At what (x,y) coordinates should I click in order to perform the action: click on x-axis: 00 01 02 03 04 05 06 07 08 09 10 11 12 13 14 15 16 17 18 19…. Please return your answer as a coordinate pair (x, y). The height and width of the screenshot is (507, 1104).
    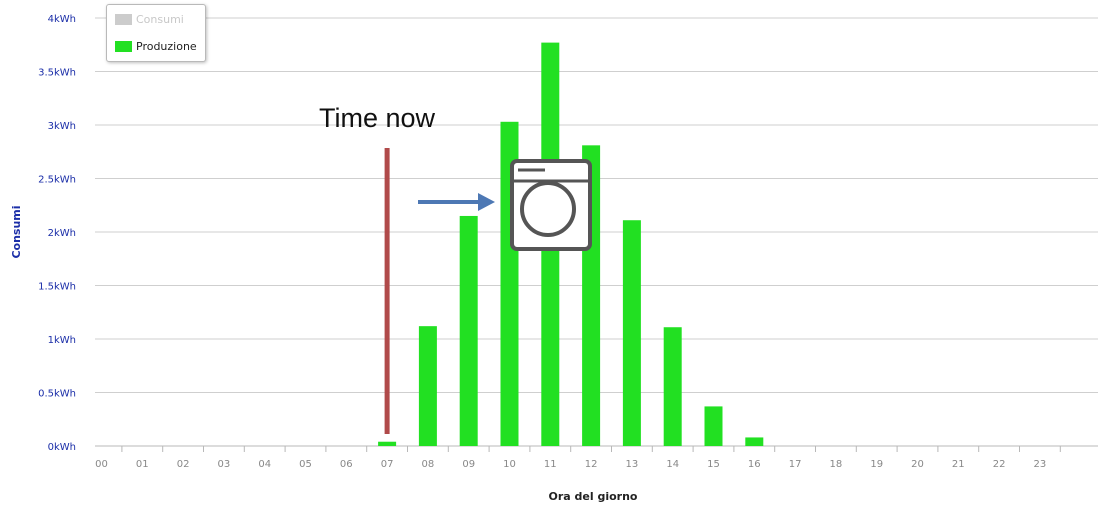
    Looking at the image, I should click on (596, 457).